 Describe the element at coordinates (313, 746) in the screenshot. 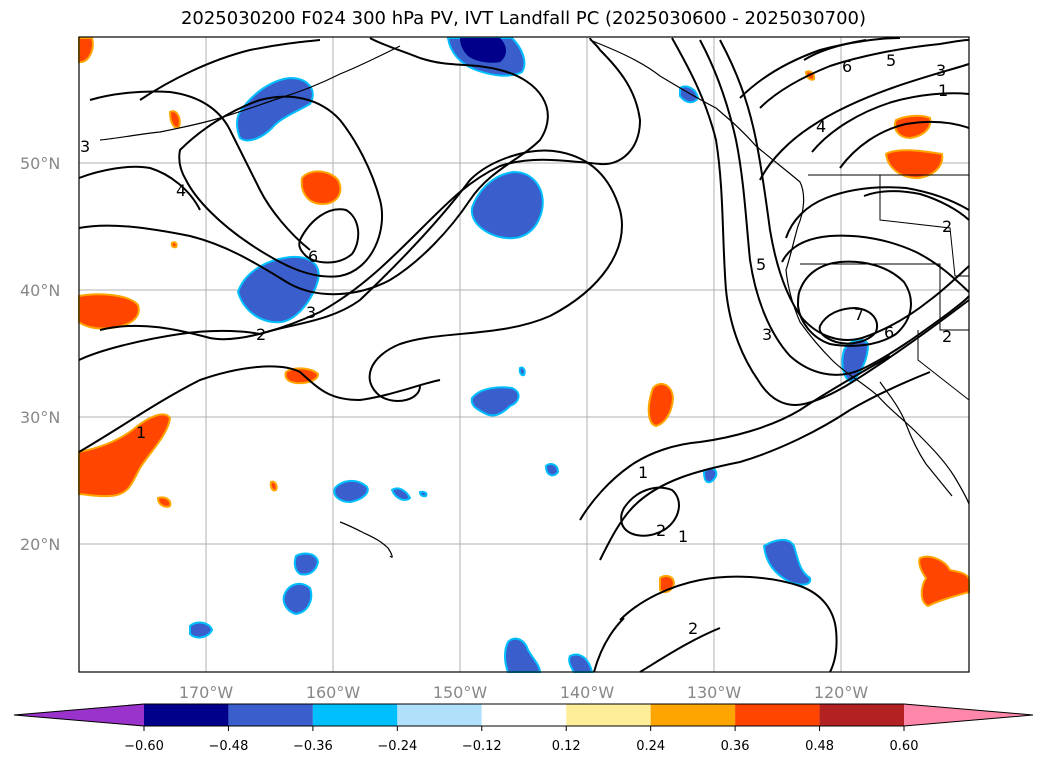

I see `colorbar-tick-label: −0.36` at that location.